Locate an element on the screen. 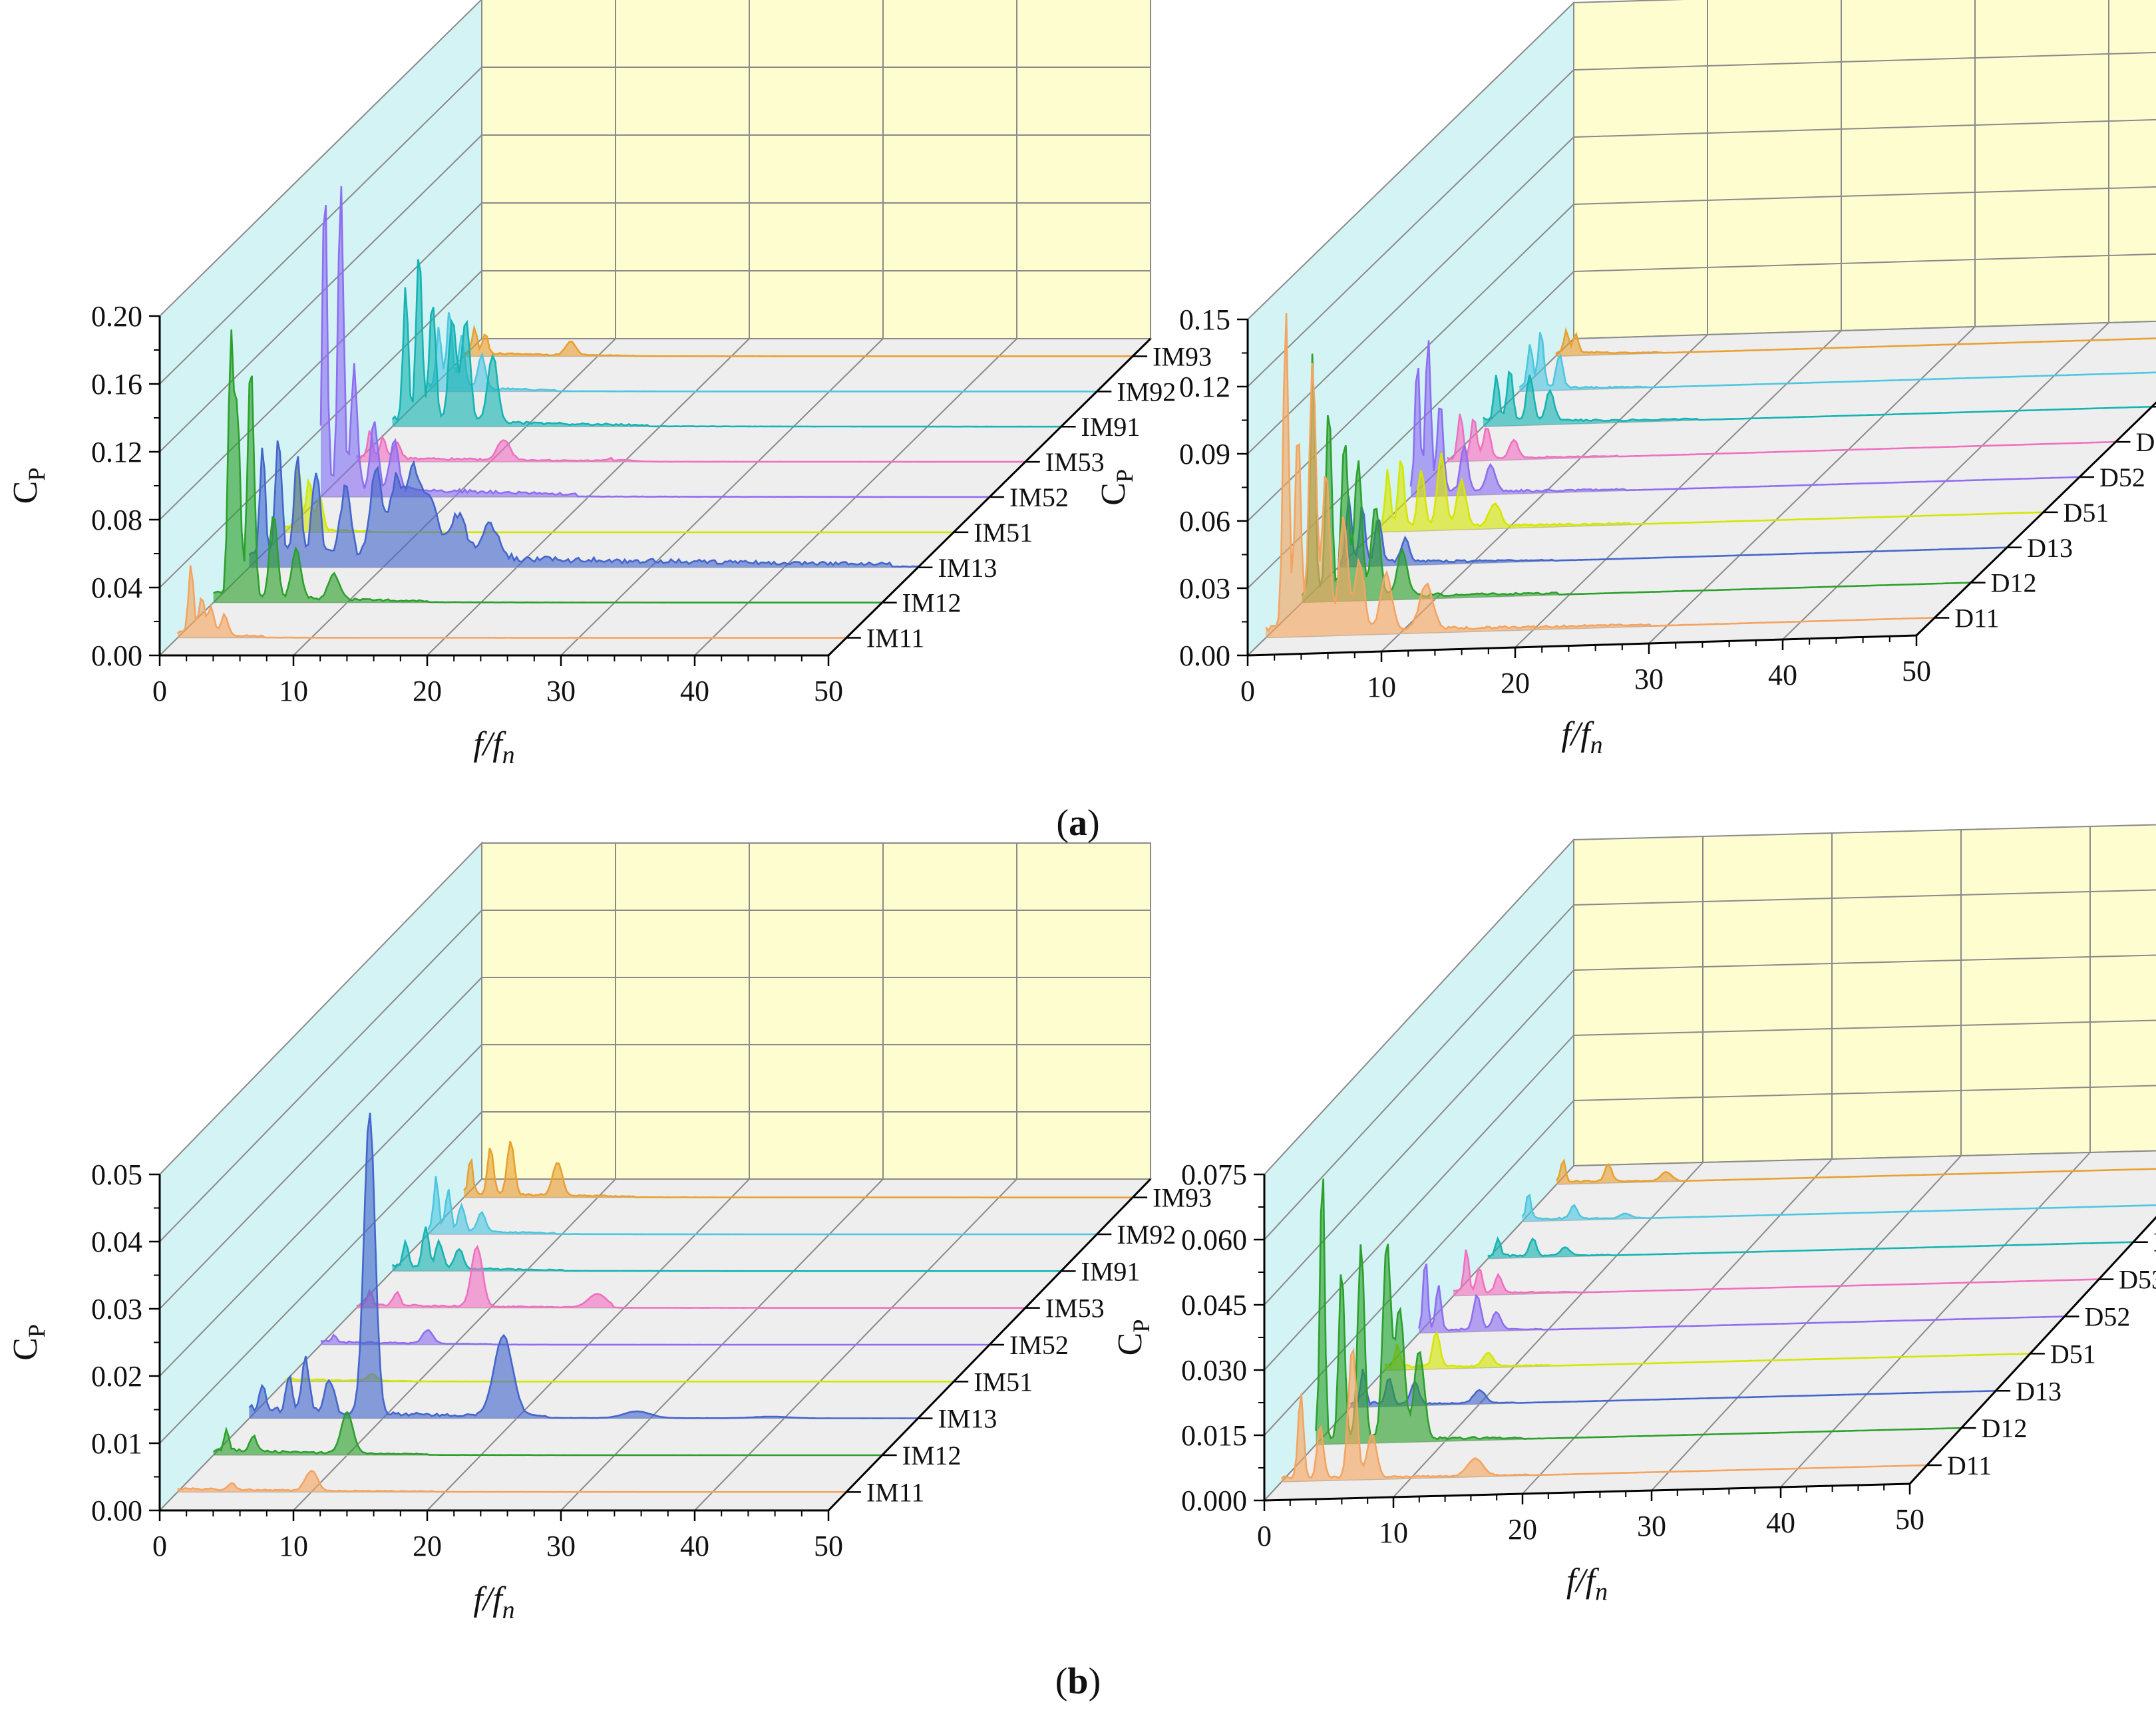 This screenshot has width=2156, height=1730. series-label-IM11: IM11 is located at coordinates (895, 638).